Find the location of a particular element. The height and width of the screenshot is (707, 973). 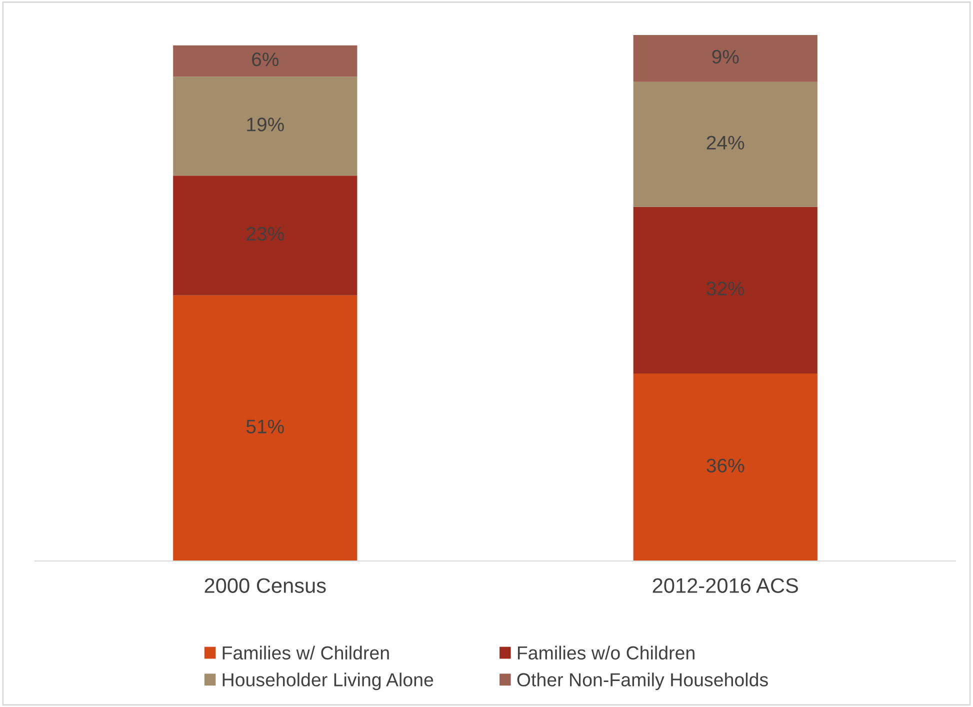

data-label: 32% is located at coordinates (725, 289).